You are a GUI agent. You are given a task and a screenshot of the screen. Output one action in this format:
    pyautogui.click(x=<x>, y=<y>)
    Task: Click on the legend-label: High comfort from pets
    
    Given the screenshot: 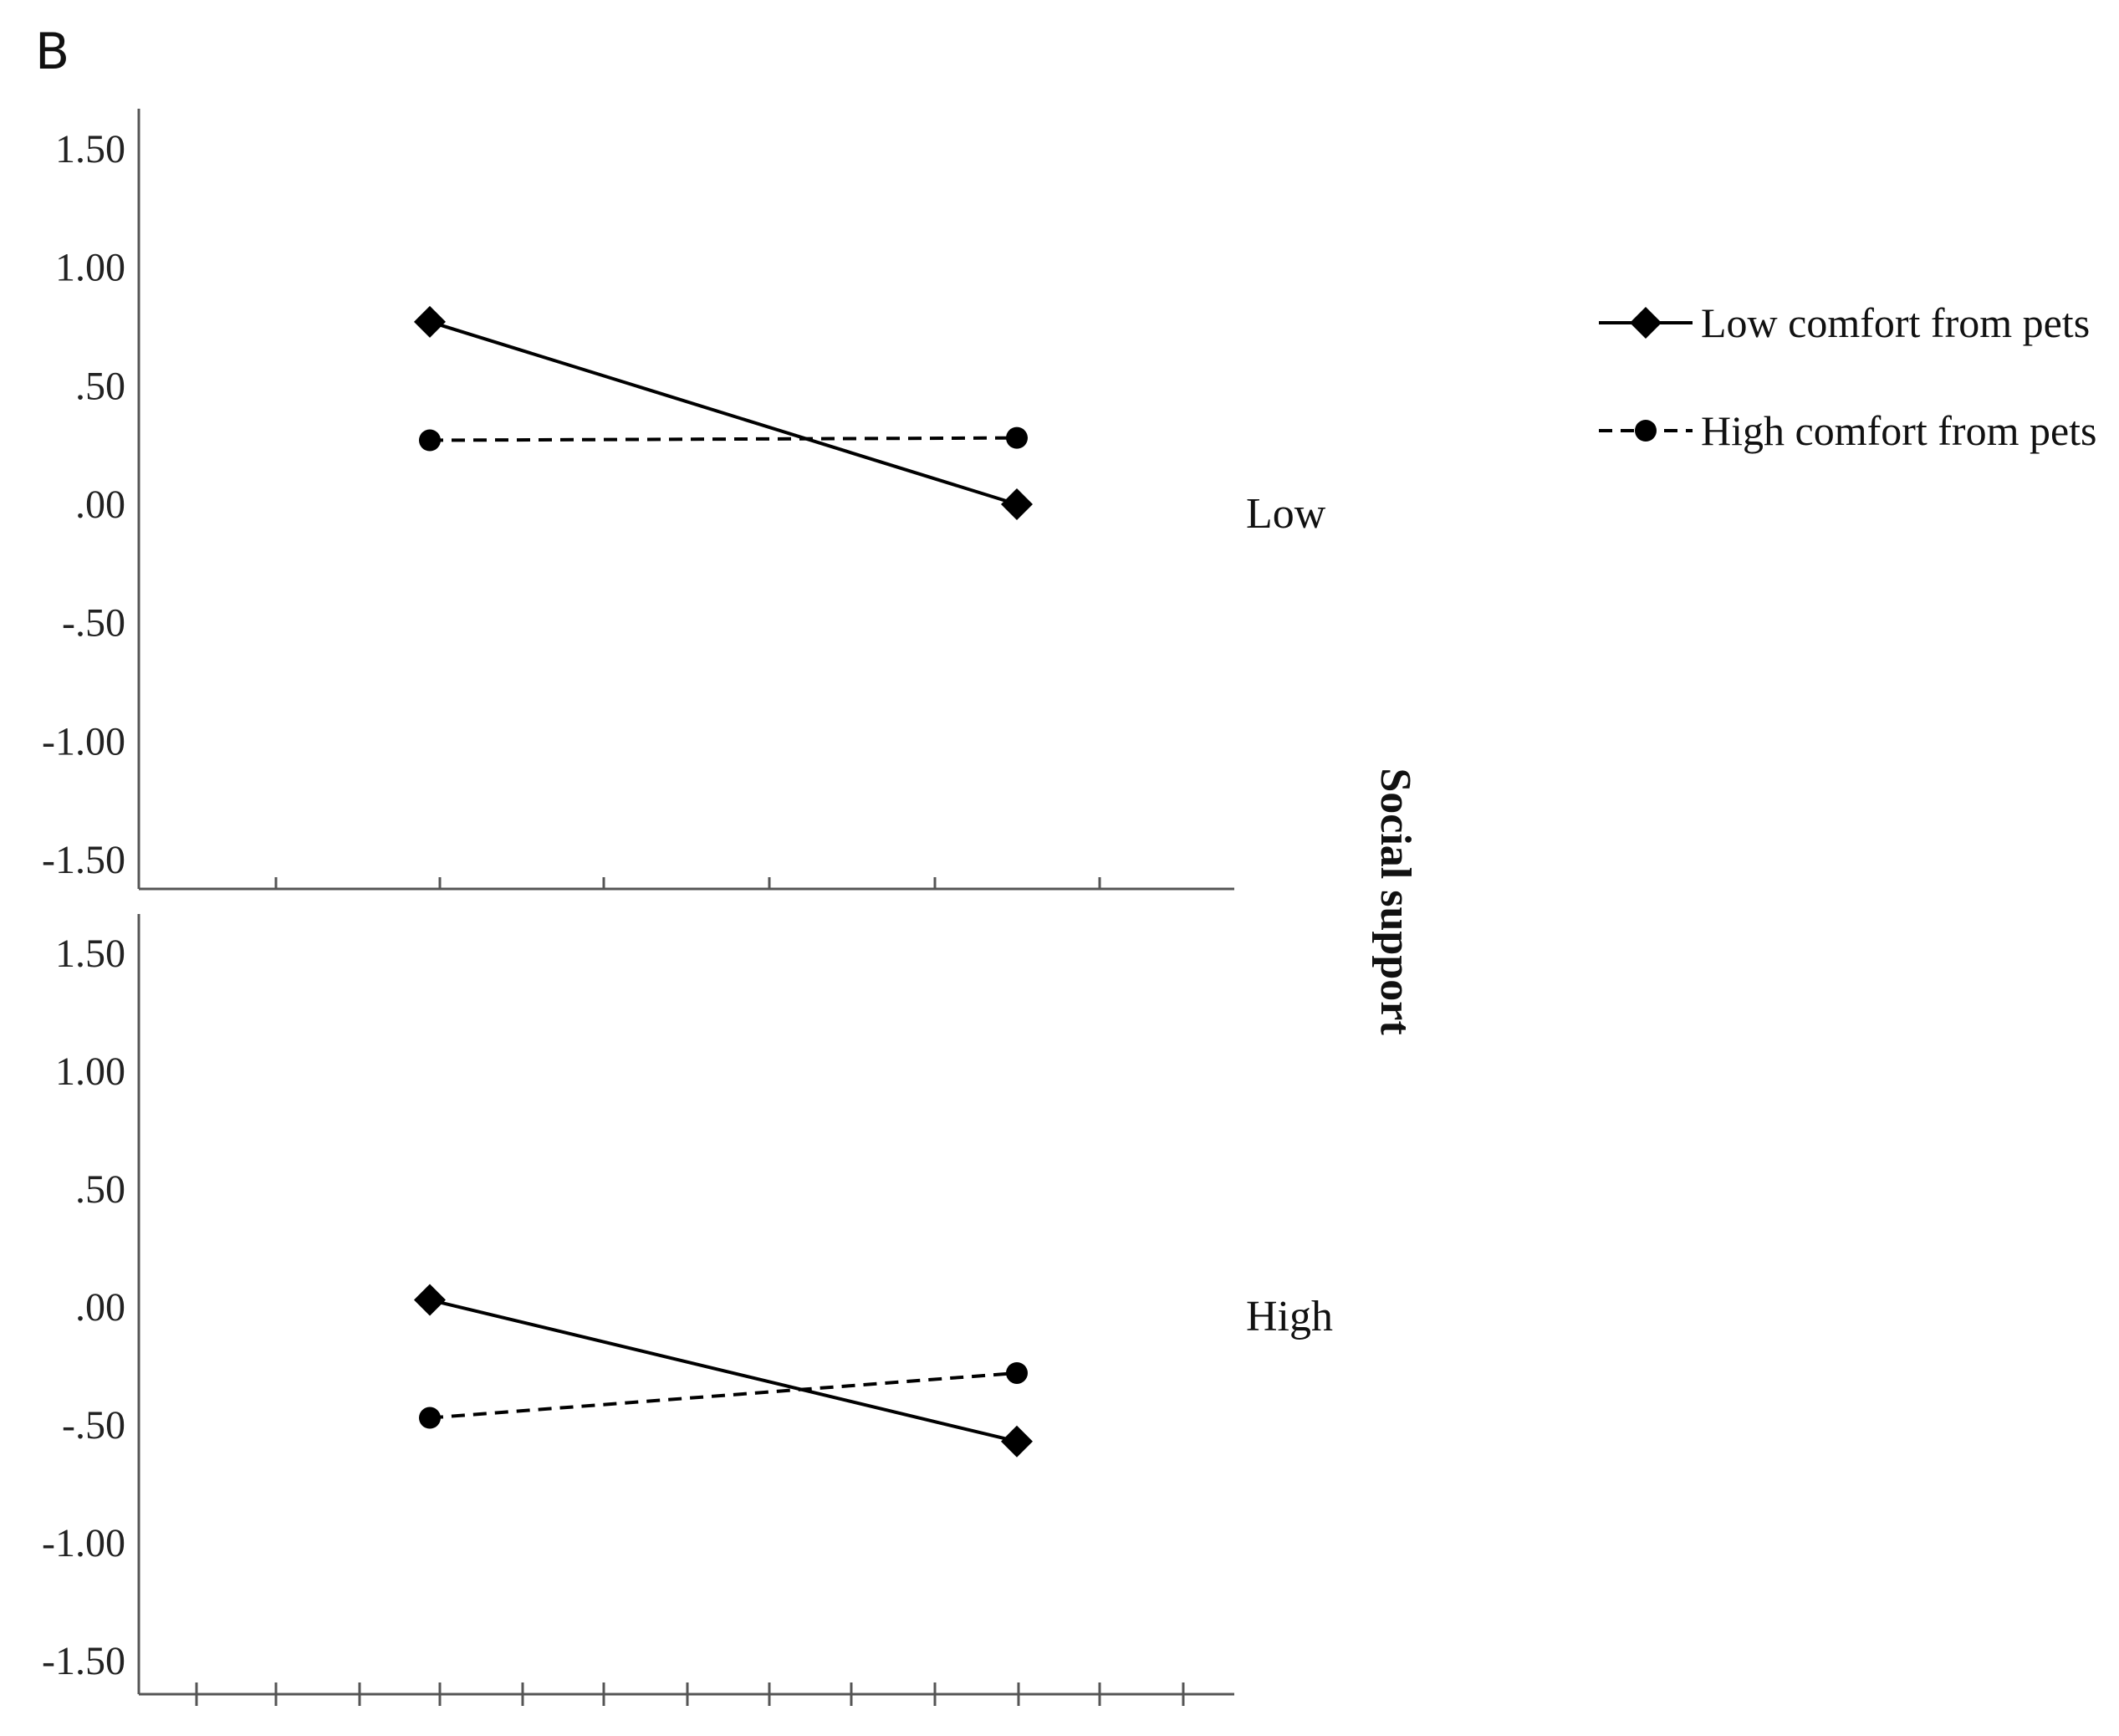 What is the action you would take?
    pyautogui.click(x=1899, y=430)
    